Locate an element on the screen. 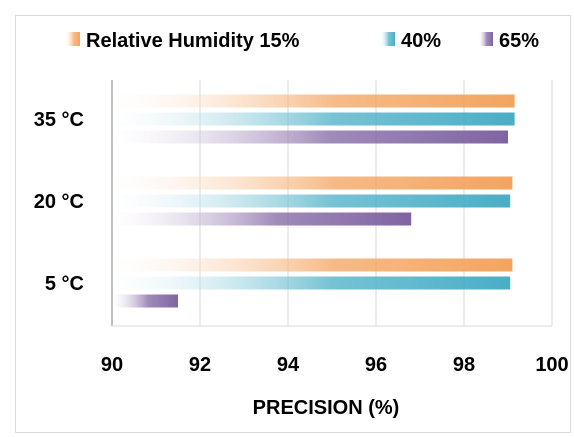 This screenshot has width=574, height=437. bar-relative-humidity-15-5-c is located at coordinates (312, 265).